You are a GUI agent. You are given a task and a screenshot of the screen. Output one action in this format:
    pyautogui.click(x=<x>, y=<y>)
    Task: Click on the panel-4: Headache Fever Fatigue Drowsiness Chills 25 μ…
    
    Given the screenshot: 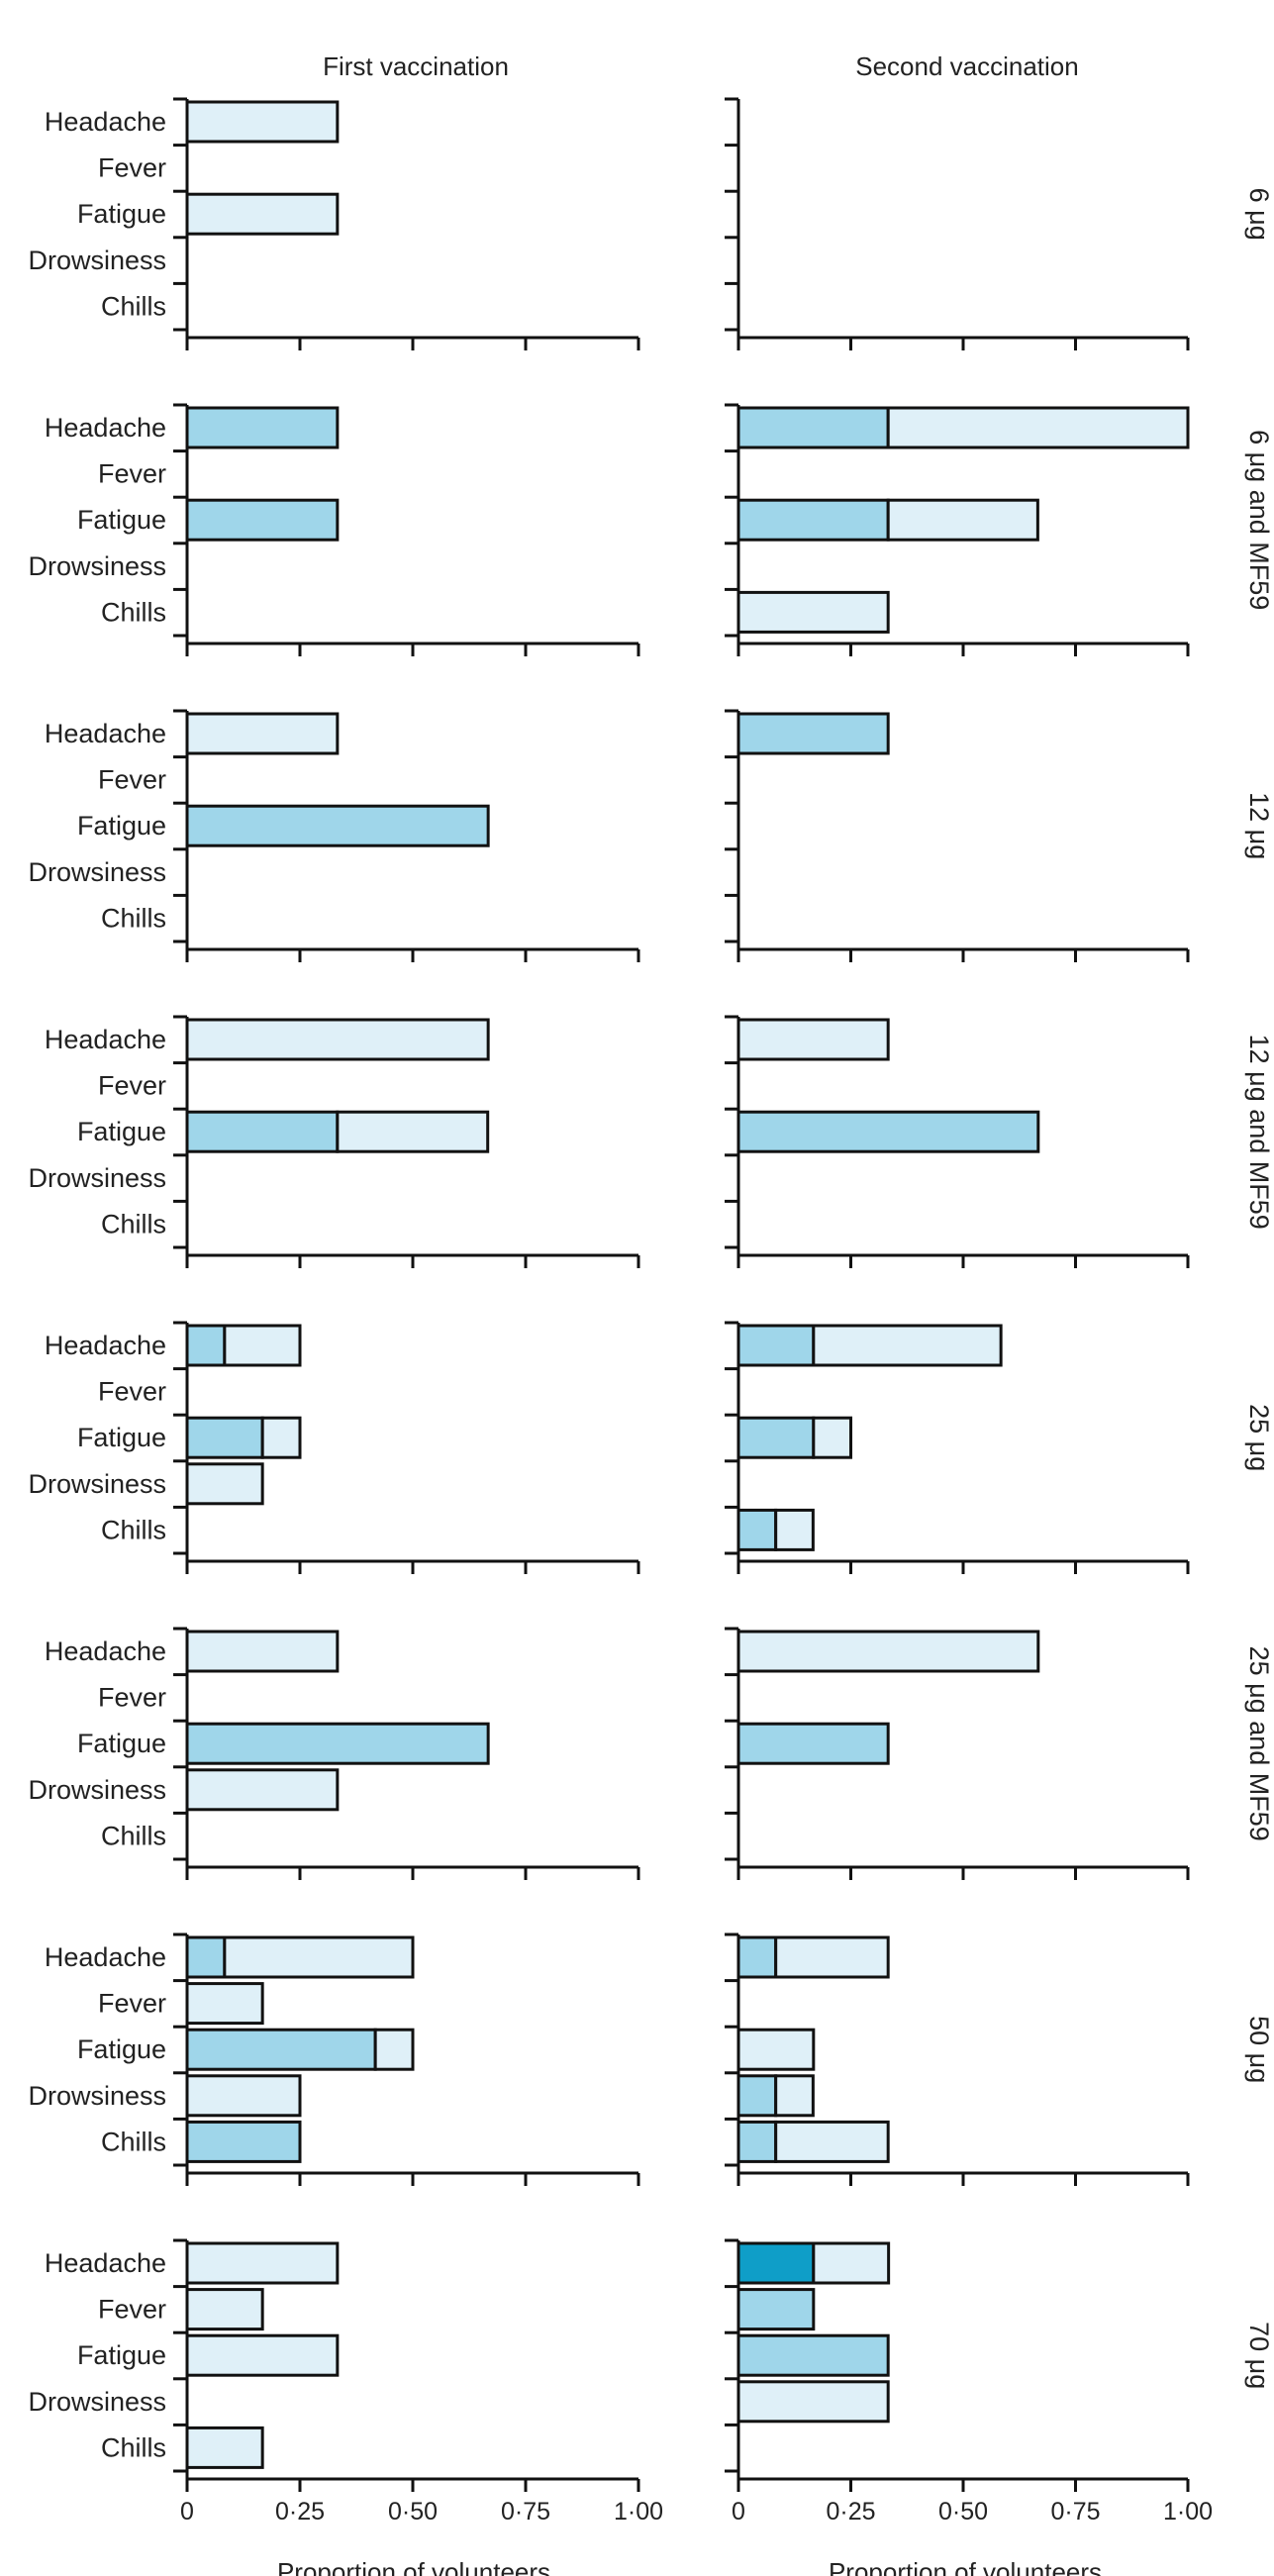 What is the action you would take?
    pyautogui.click(x=651, y=1448)
    